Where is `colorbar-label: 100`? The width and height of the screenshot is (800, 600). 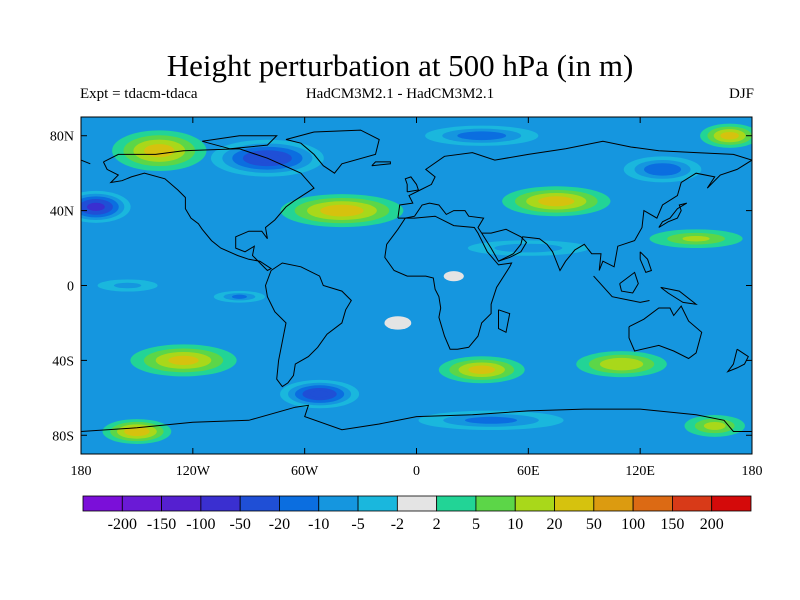
colorbar-label: 100 is located at coordinates (633, 524).